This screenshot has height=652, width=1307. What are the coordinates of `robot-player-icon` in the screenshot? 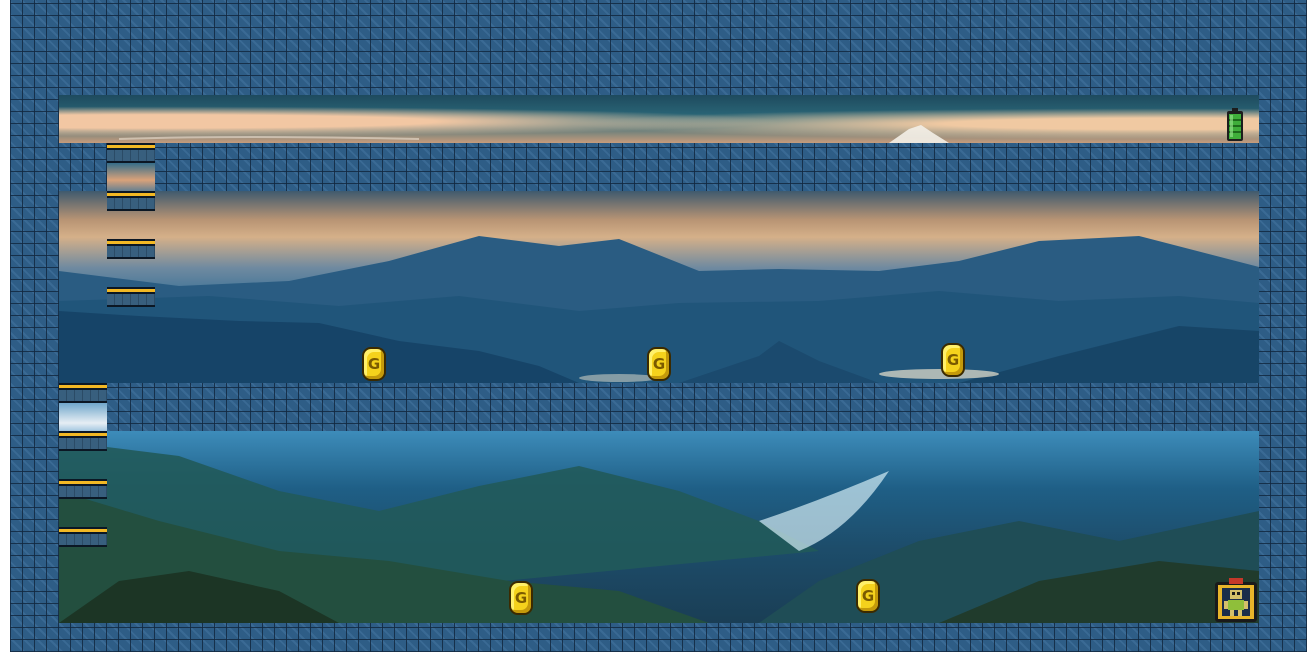 It's located at (1236, 600).